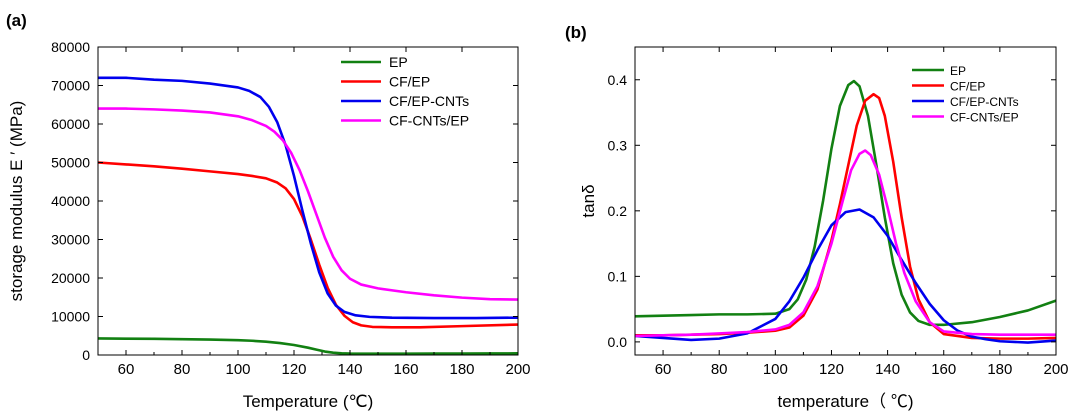  Describe the element at coordinates (70, 317) in the screenshot. I see `y-tick-label: 10000` at that location.